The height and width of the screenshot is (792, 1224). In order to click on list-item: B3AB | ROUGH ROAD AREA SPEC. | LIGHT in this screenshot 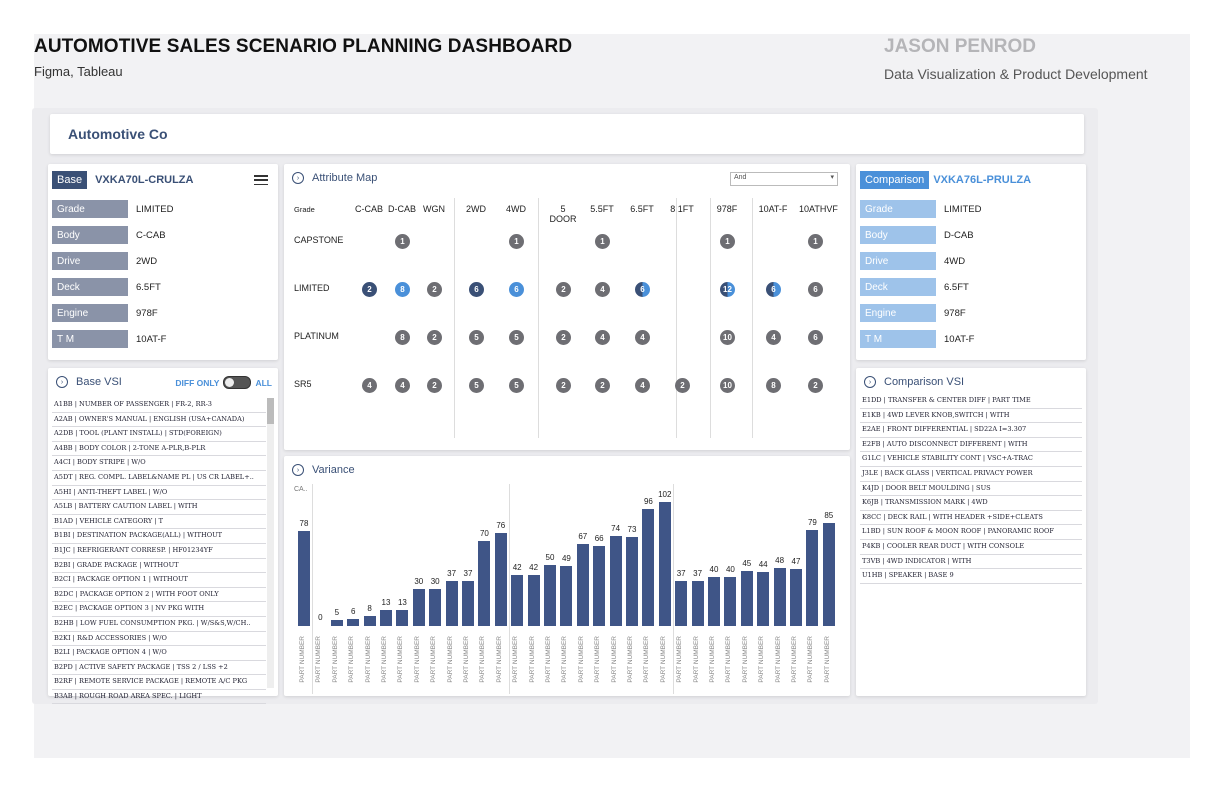, I will do `click(159, 697)`.